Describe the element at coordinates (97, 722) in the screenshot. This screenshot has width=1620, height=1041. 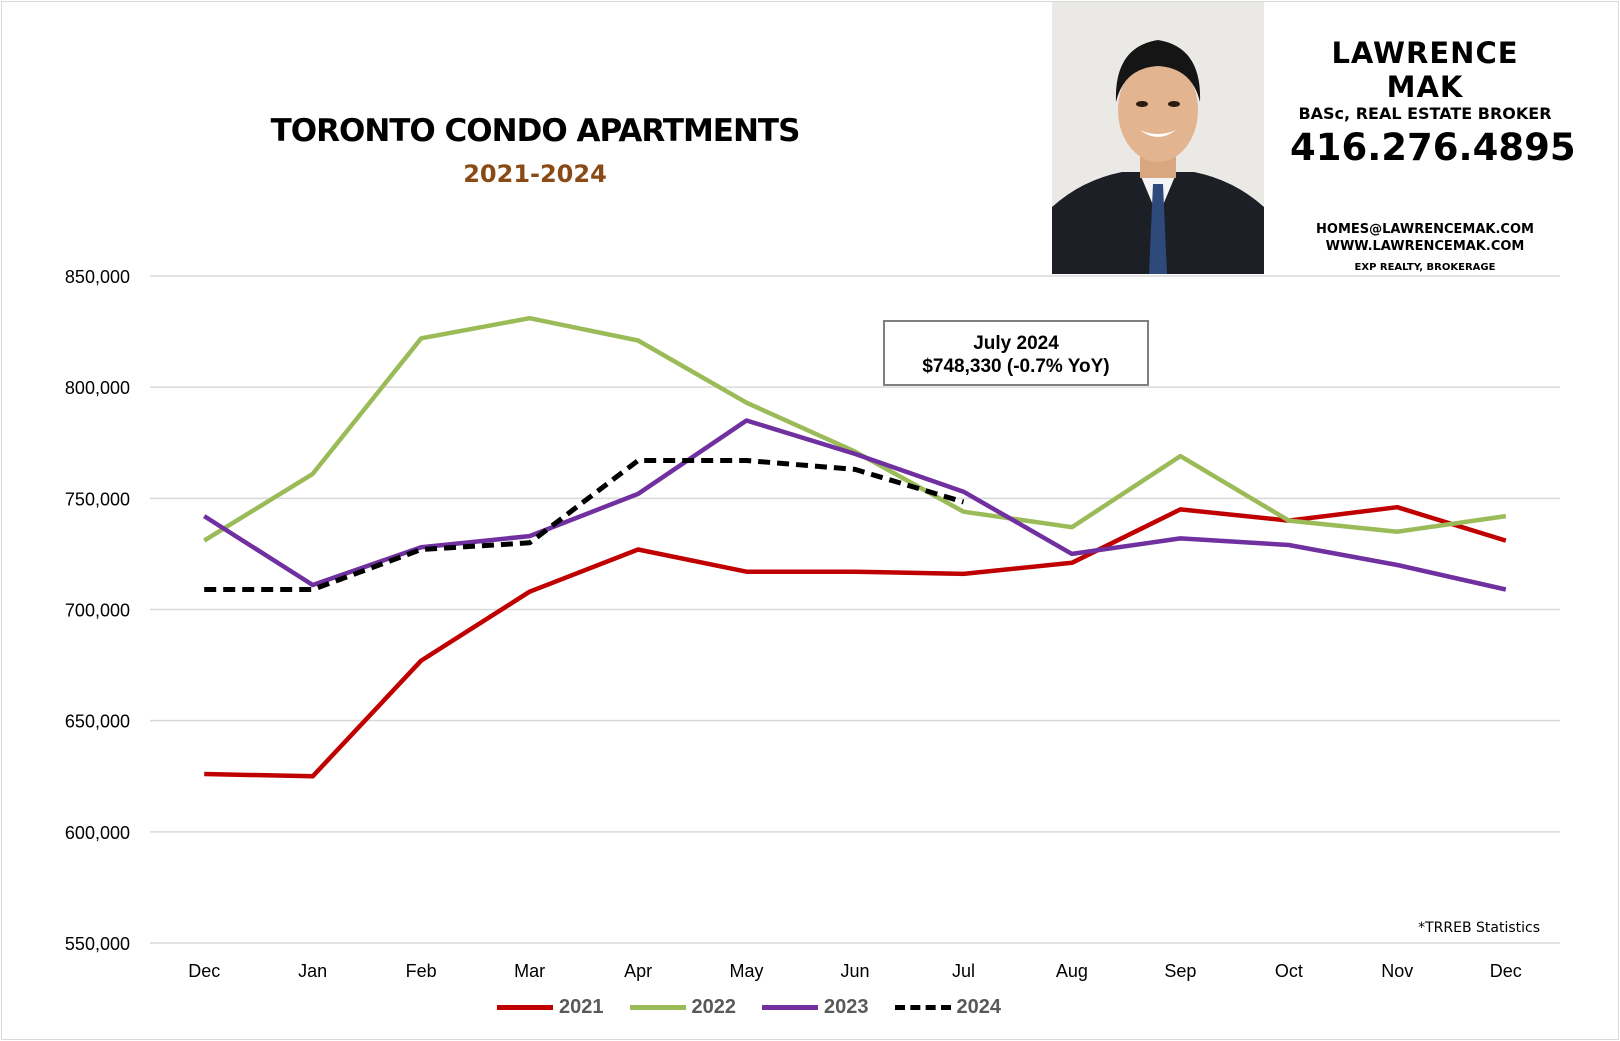
I see `y-tick-label: 650,000` at that location.